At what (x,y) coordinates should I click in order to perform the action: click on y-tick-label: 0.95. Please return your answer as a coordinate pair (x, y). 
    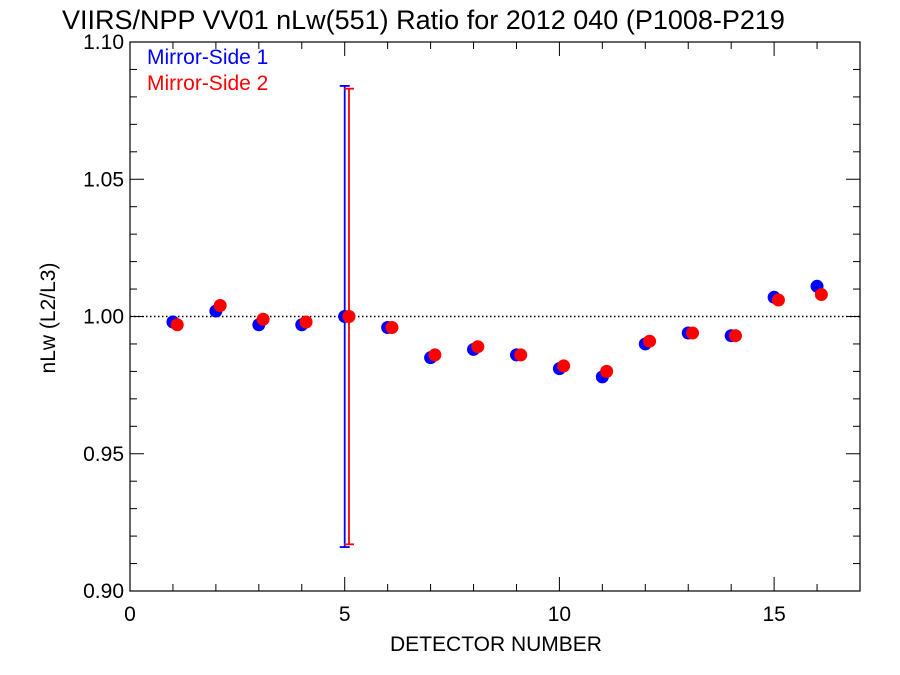
    Looking at the image, I should click on (103, 454).